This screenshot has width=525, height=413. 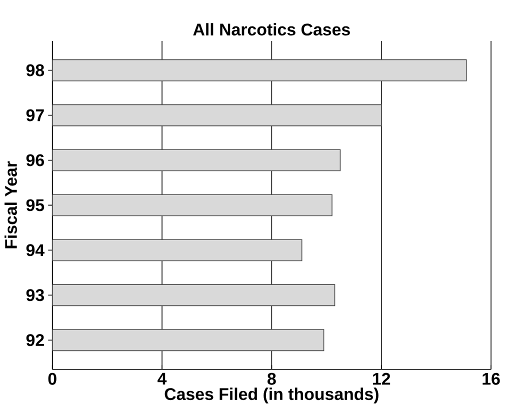 I want to click on y-tick-label: 92, so click(x=35, y=340).